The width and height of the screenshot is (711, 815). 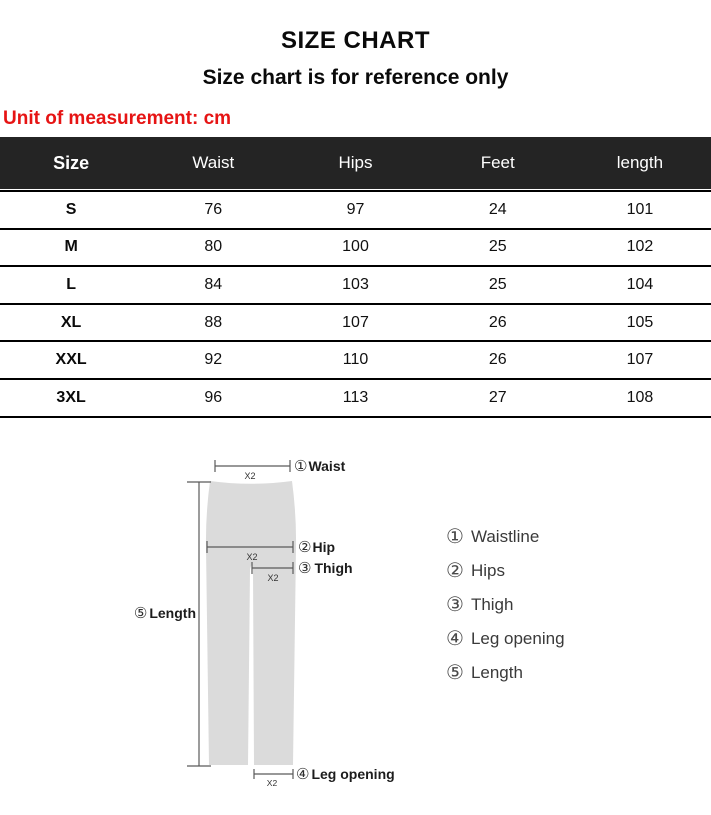 I want to click on value-cell: 110, so click(x=355, y=360).